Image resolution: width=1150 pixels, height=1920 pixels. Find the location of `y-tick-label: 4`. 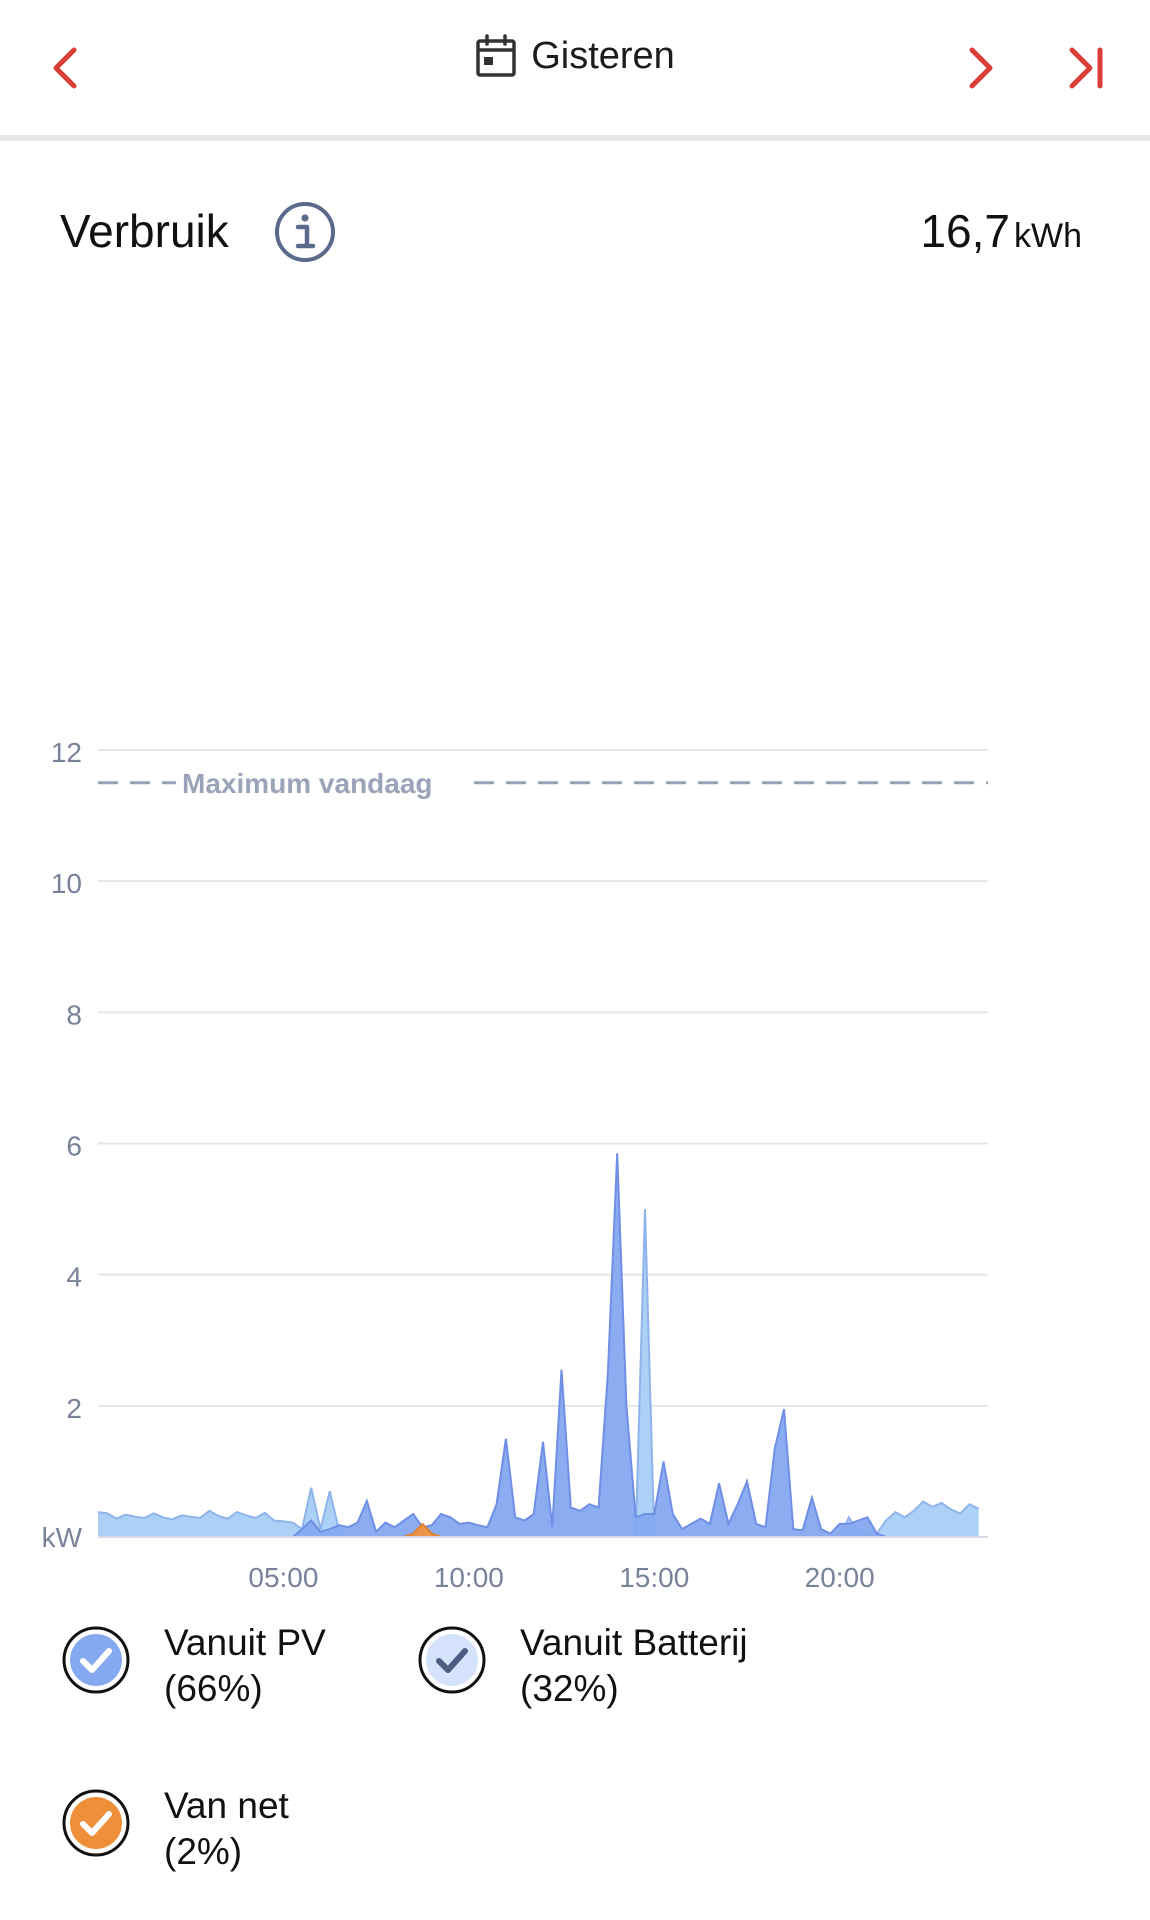

y-tick-label: 4 is located at coordinates (74, 1277).